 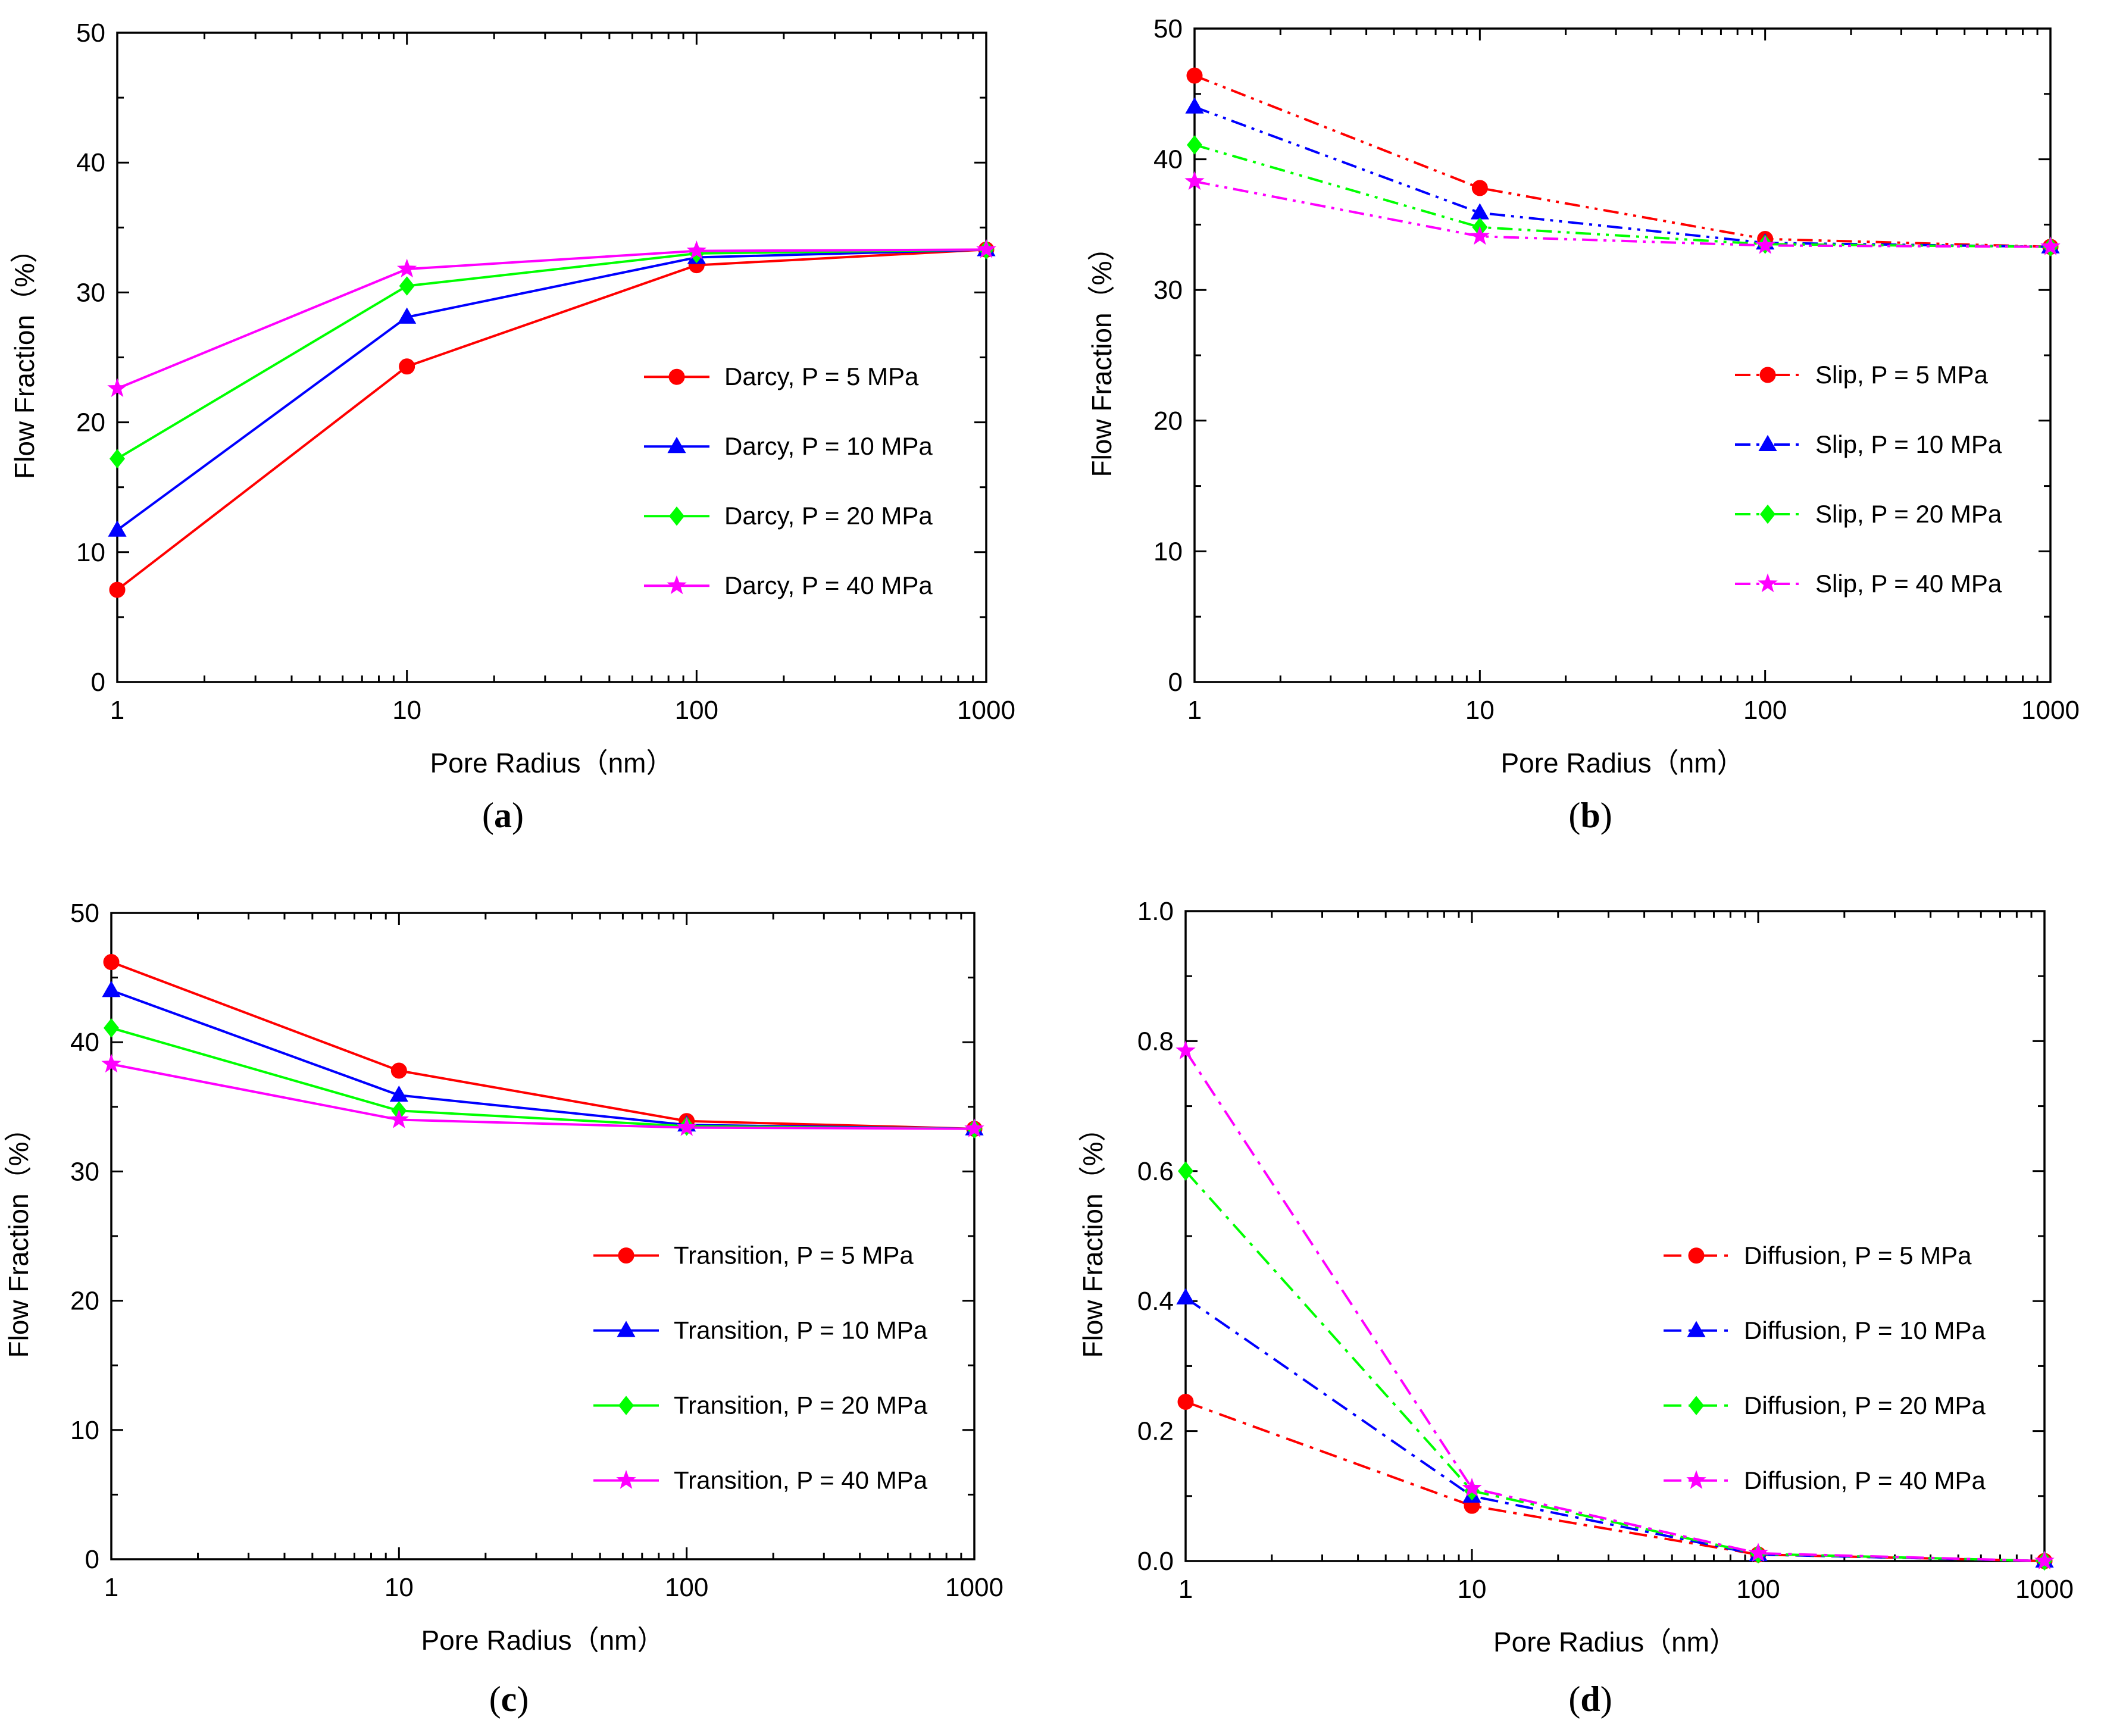 I want to click on legend-label: Darcy, P = 40 MPa, so click(x=828, y=585).